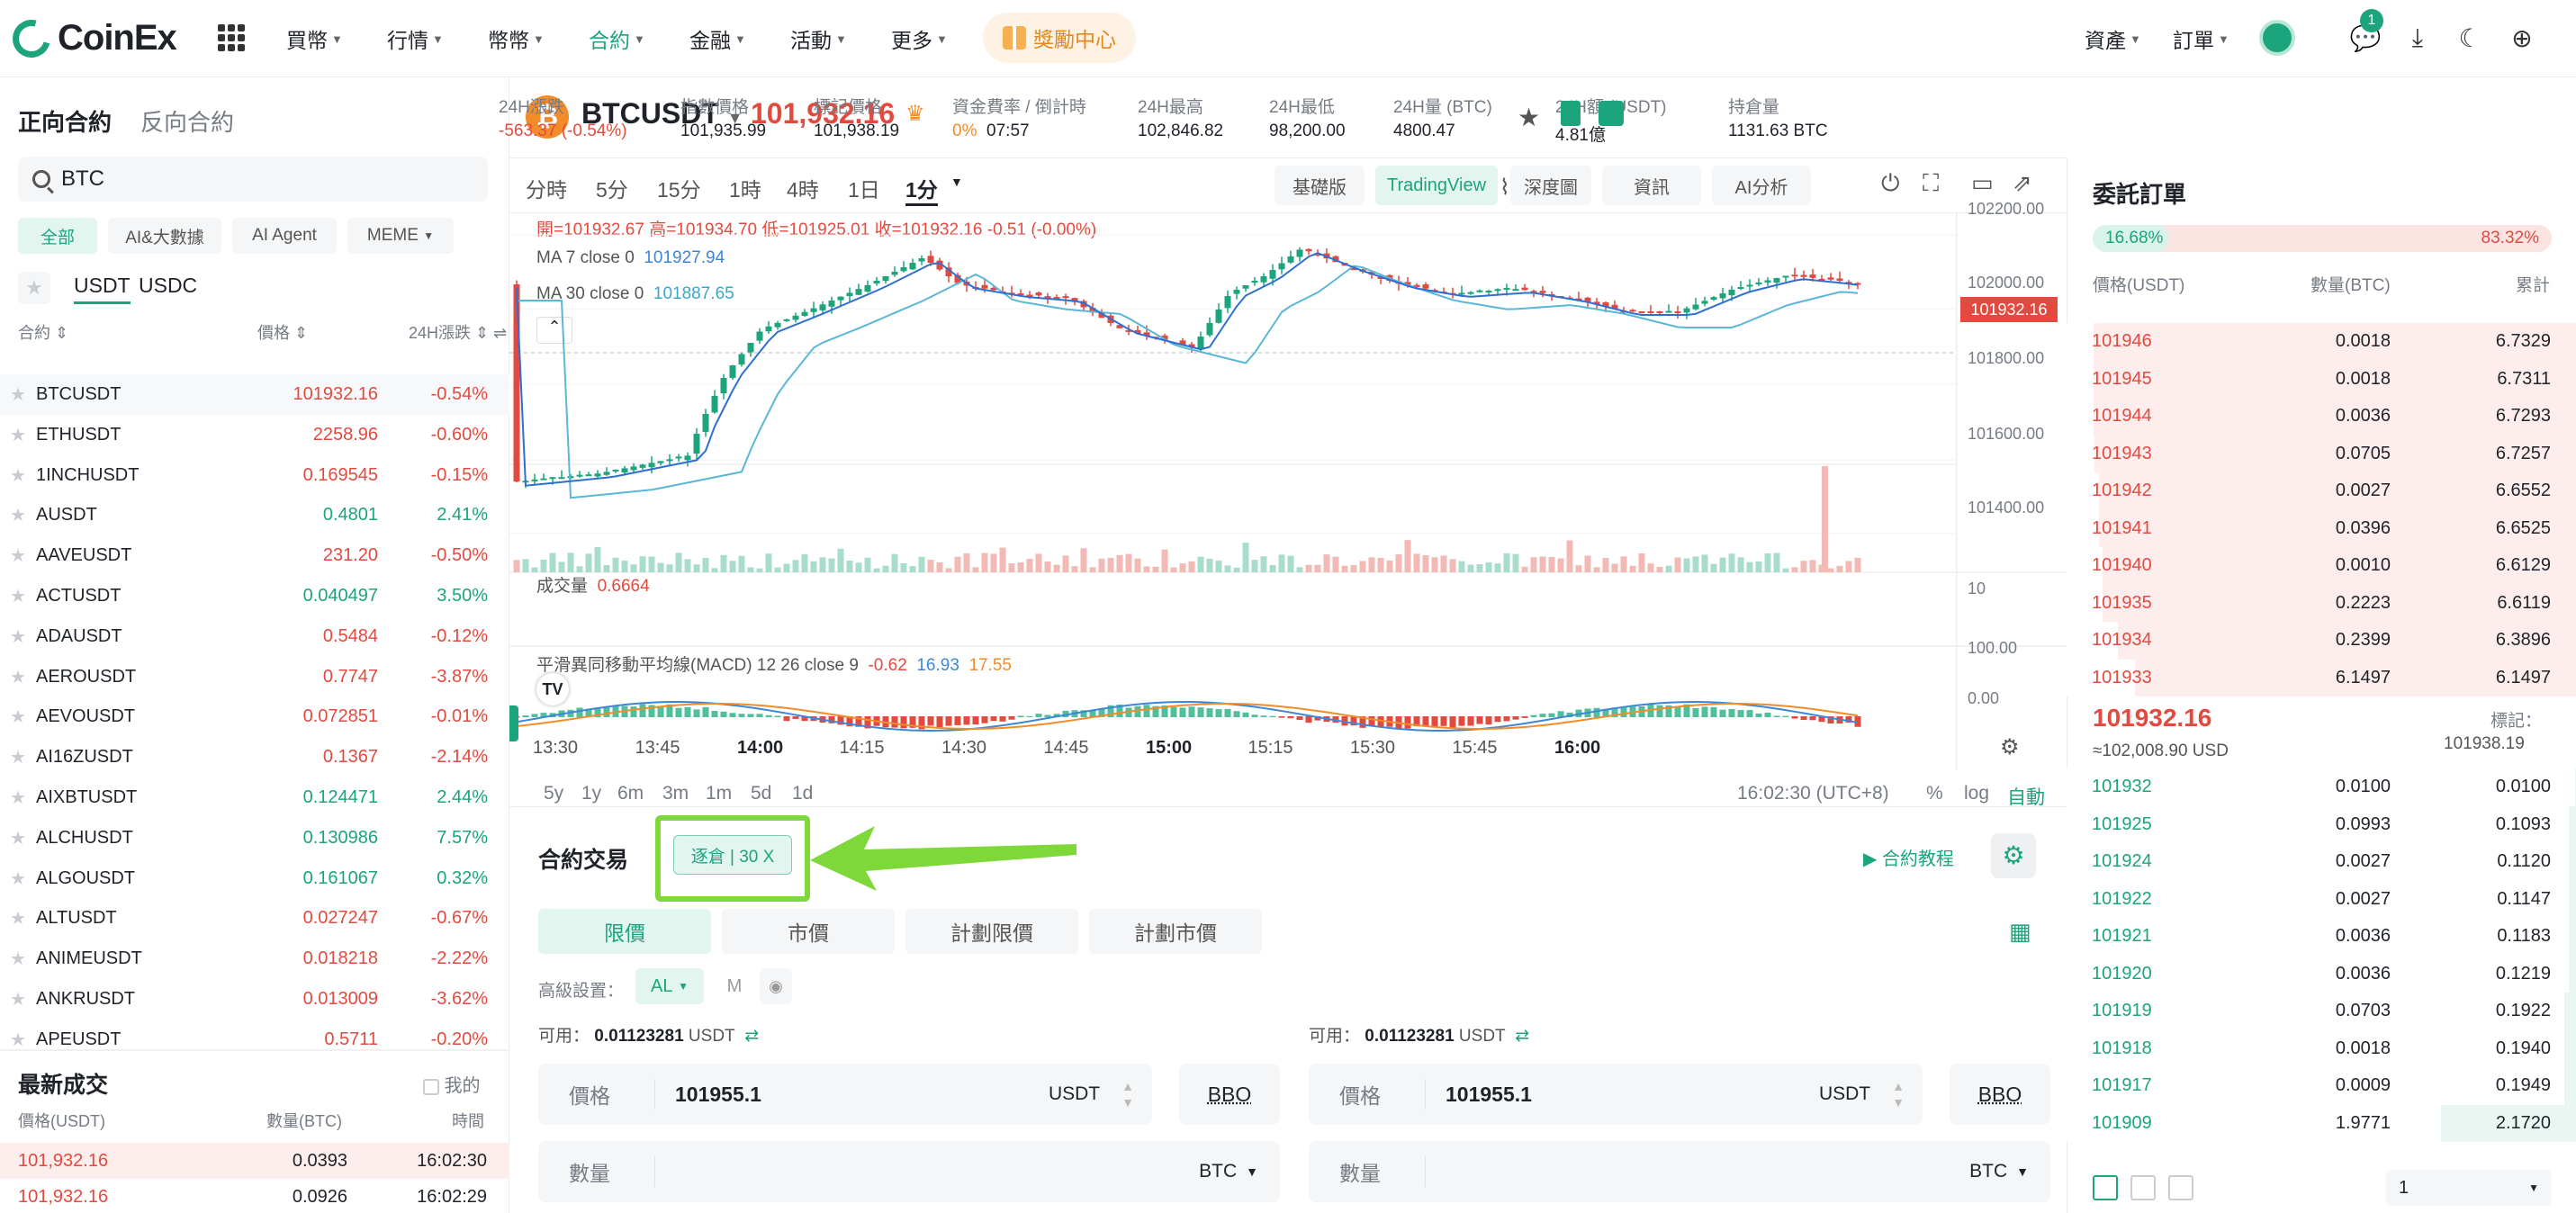 This screenshot has width=2576, height=1213. I want to click on tab-limit: 限價, so click(624, 931).